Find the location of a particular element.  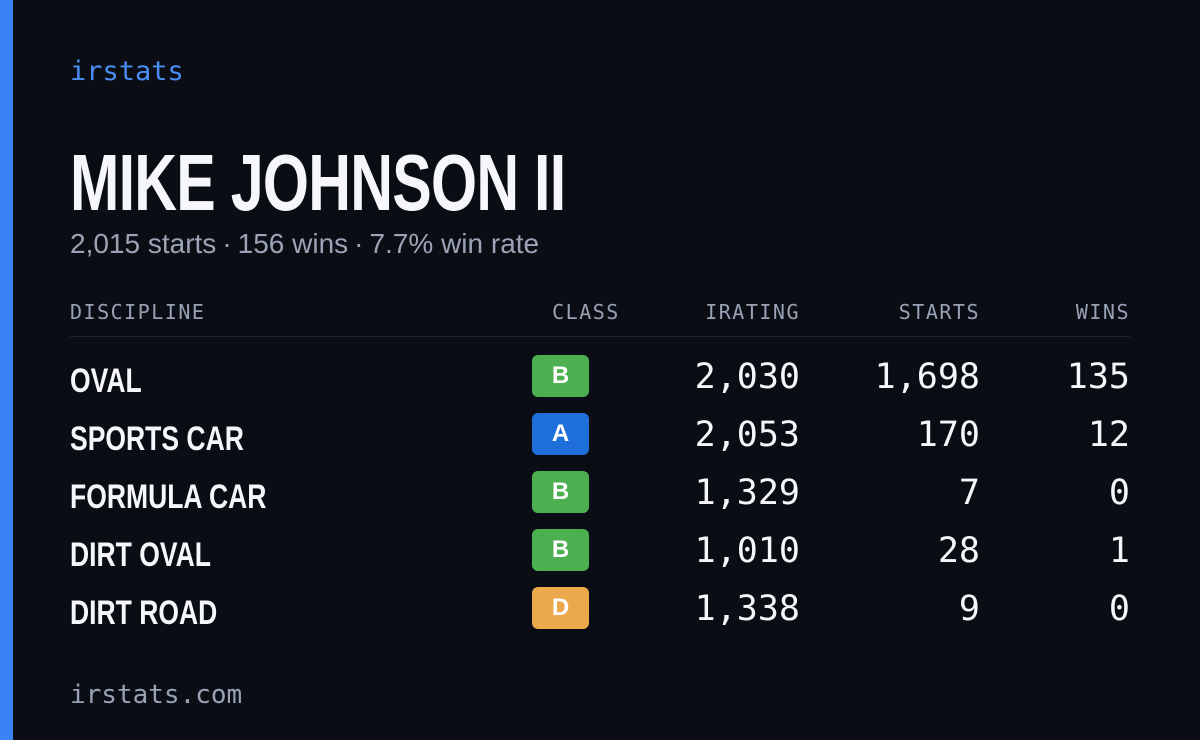

starts-value: 7 is located at coordinates (969, 493).